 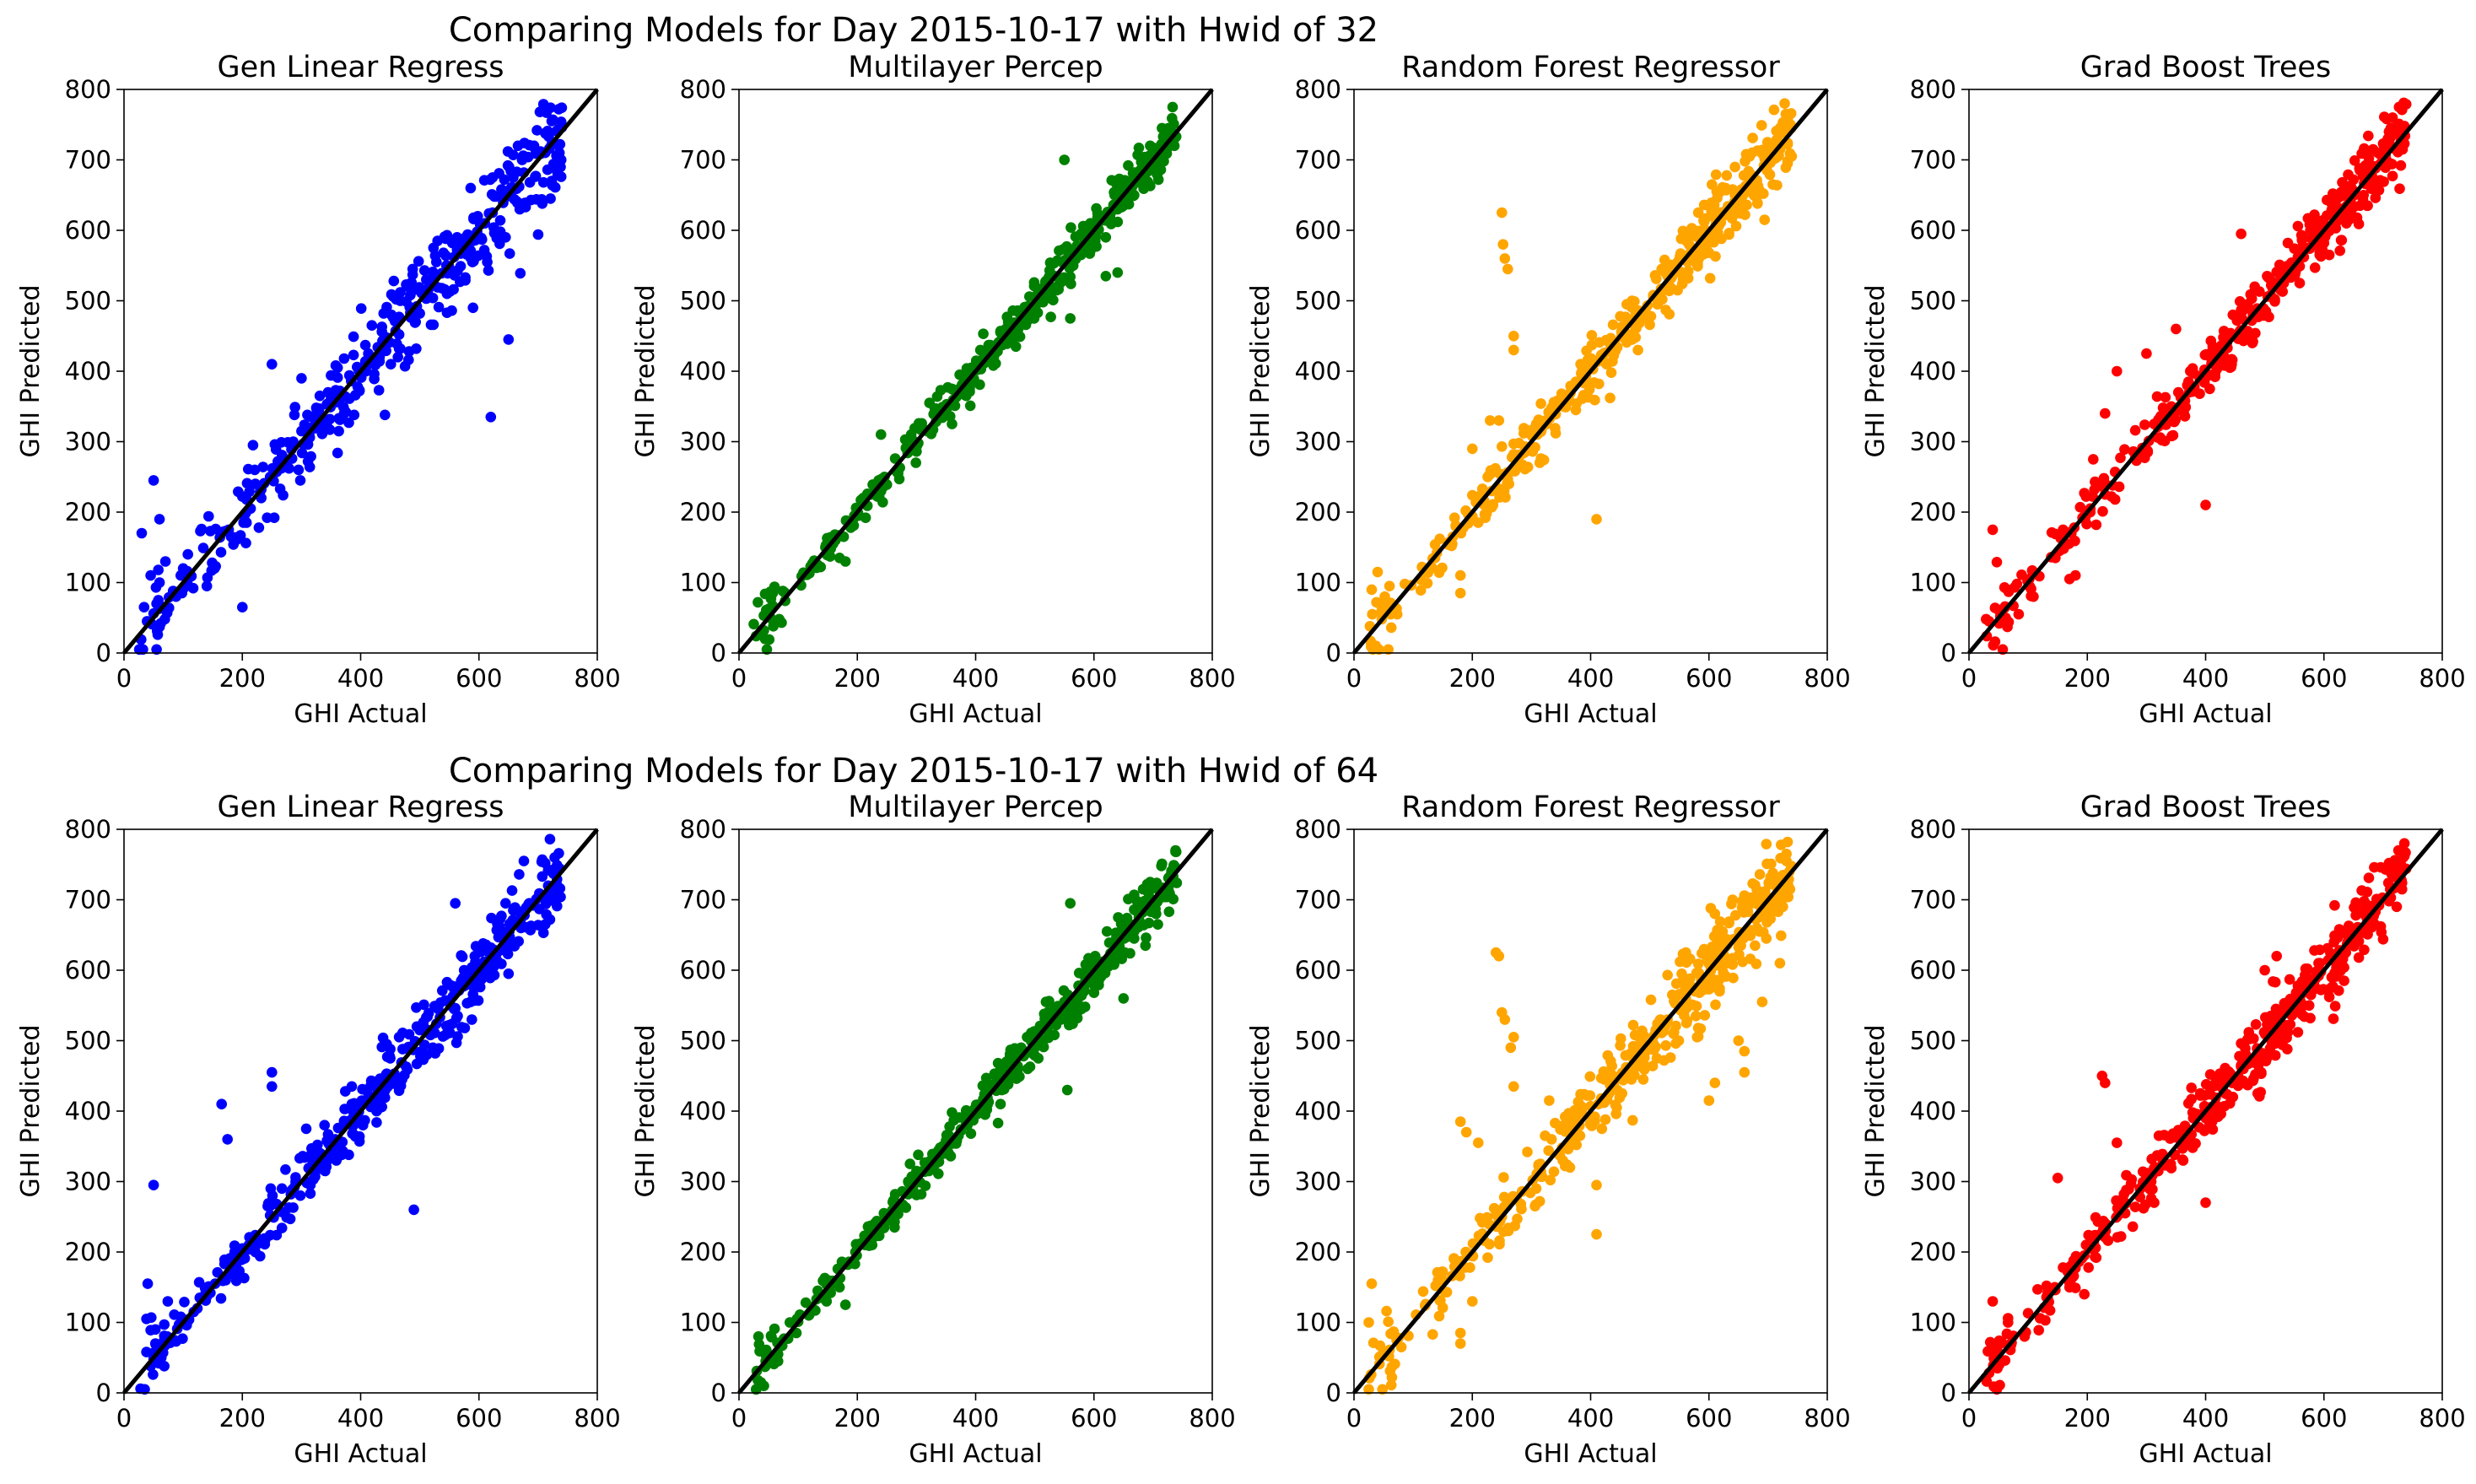 I want to click on x-tick-label: 400, so click(x=1590, y=678).